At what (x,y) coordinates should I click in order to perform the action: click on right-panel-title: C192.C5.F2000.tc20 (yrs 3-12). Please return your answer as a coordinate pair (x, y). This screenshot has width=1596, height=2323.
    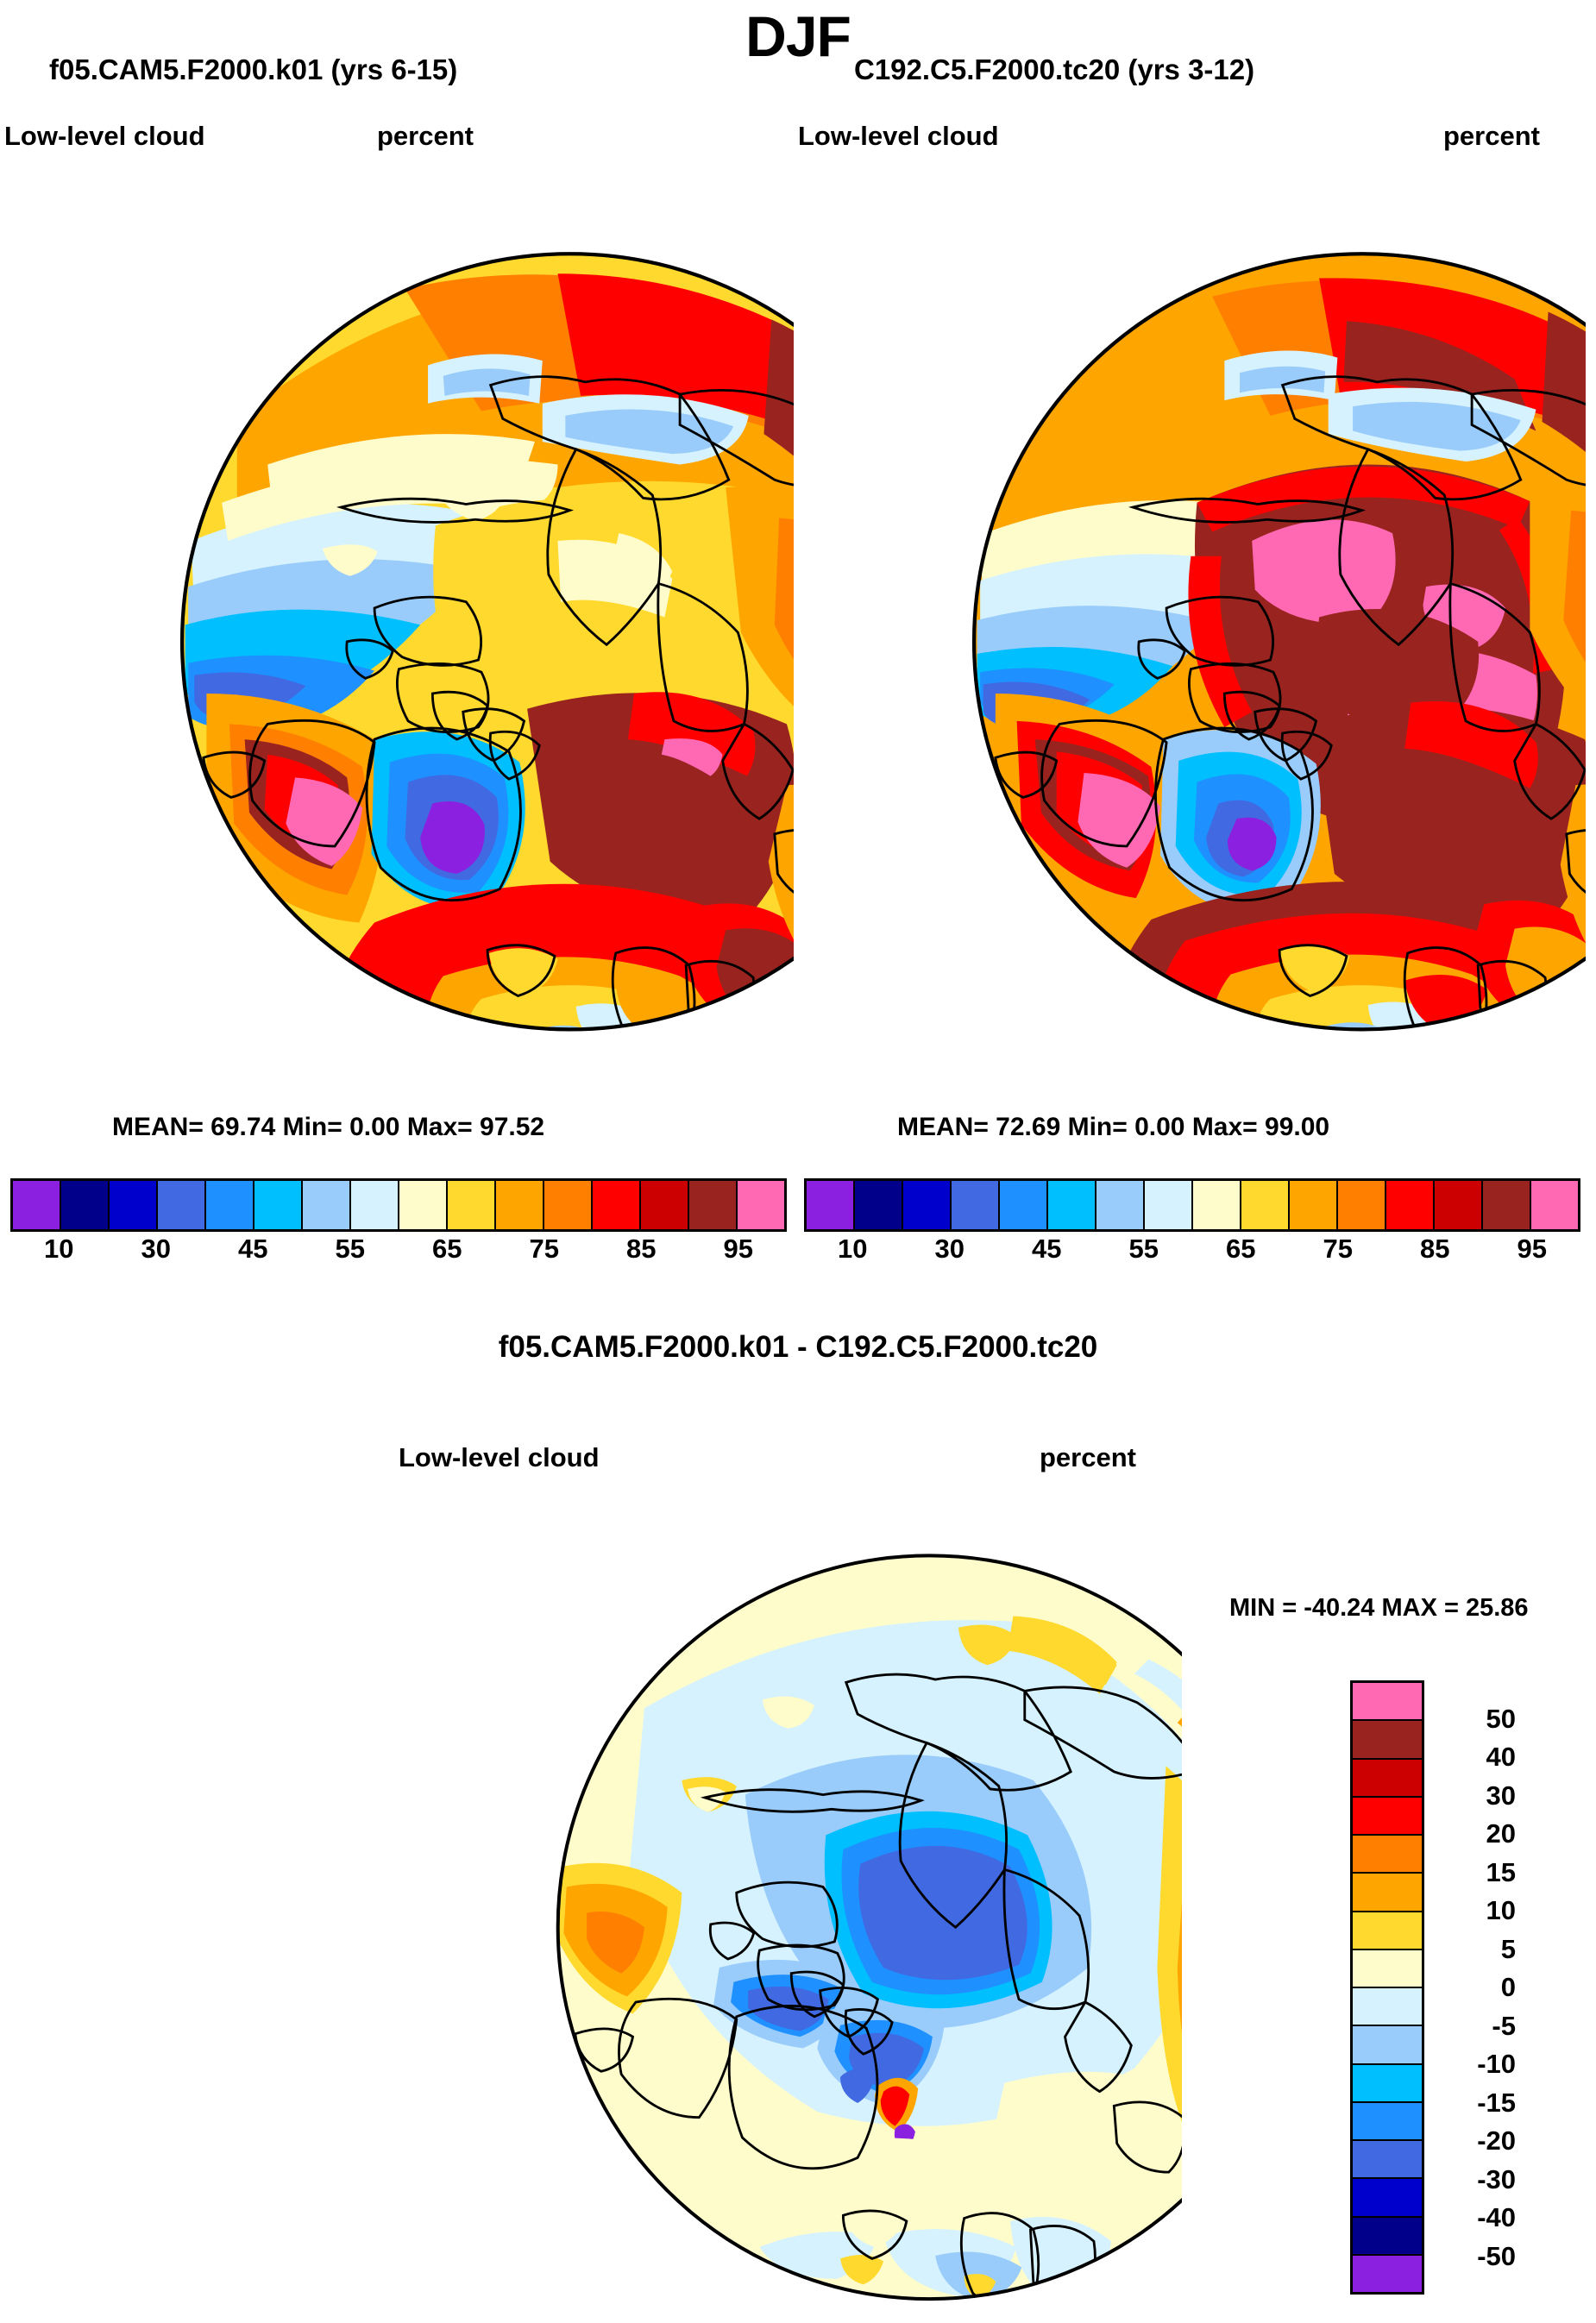
    Looking at the image, I should click on (1054, 69).